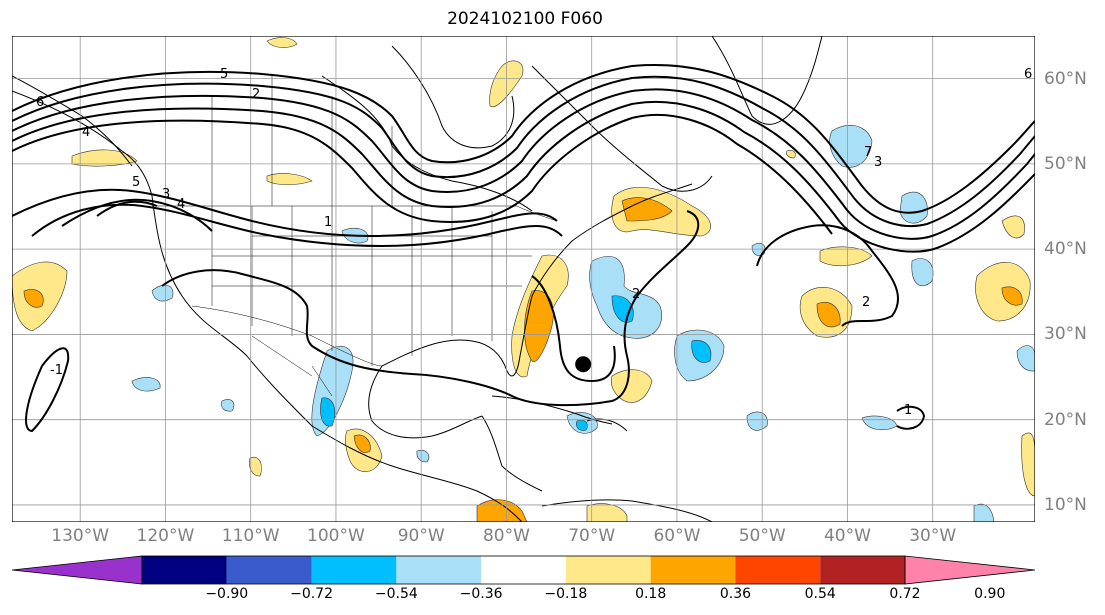 This screenshot has width=1105, height=615. I want to click on longitude-tick-label: 80°W, so click(506, 536).